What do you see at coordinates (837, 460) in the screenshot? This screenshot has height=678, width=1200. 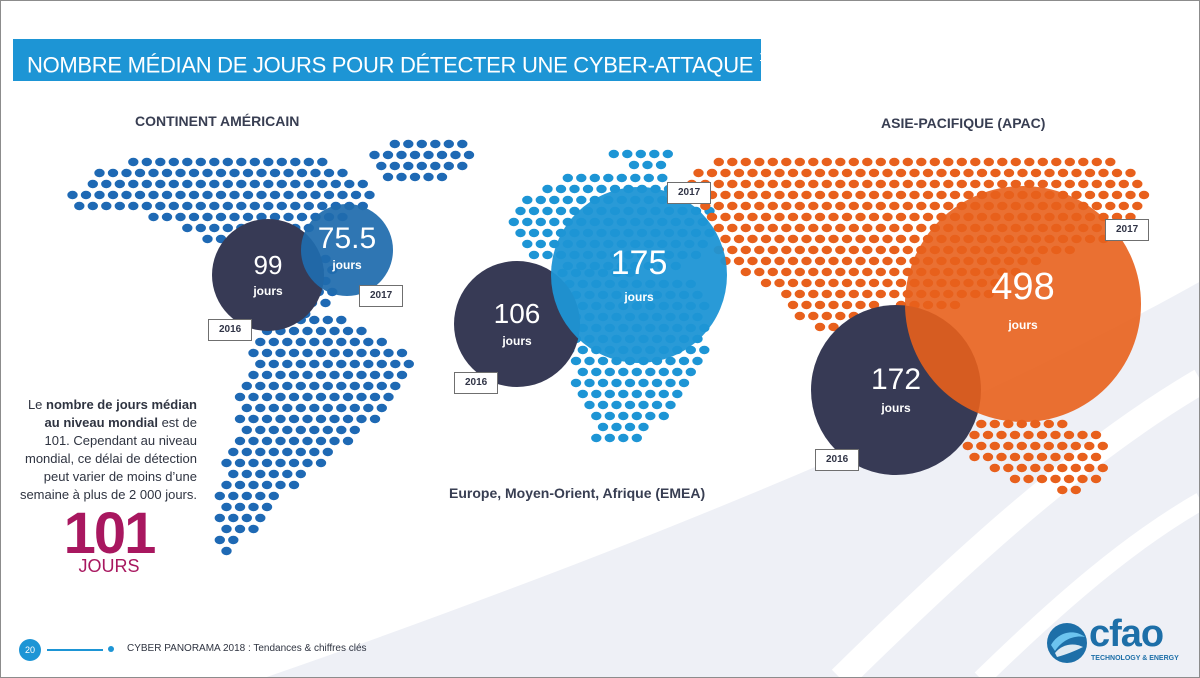 I see `year-tag-apac-2016: 2016` at bounding box center [837, 460].